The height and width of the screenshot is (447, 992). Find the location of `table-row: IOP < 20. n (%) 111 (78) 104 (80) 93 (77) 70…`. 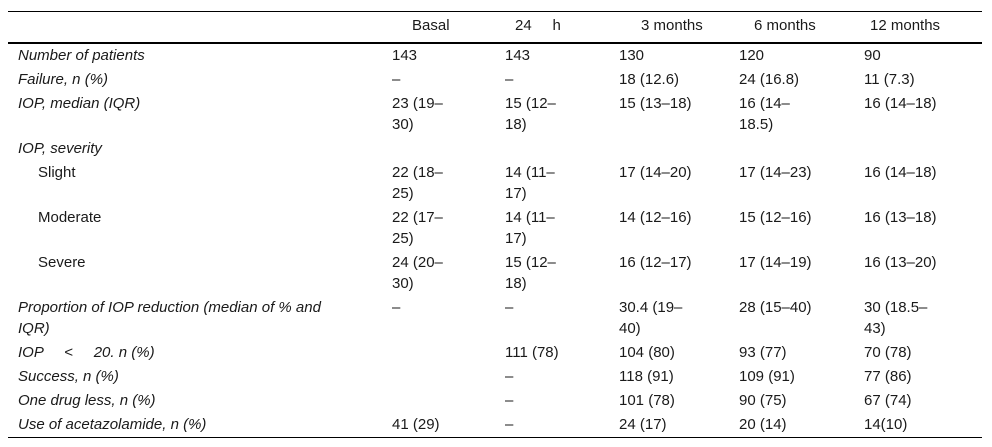

table-row: IOP < 20. n (%) 111 (78) 104 (80) 93 (77) 70… is located at coordinates (495, 353).